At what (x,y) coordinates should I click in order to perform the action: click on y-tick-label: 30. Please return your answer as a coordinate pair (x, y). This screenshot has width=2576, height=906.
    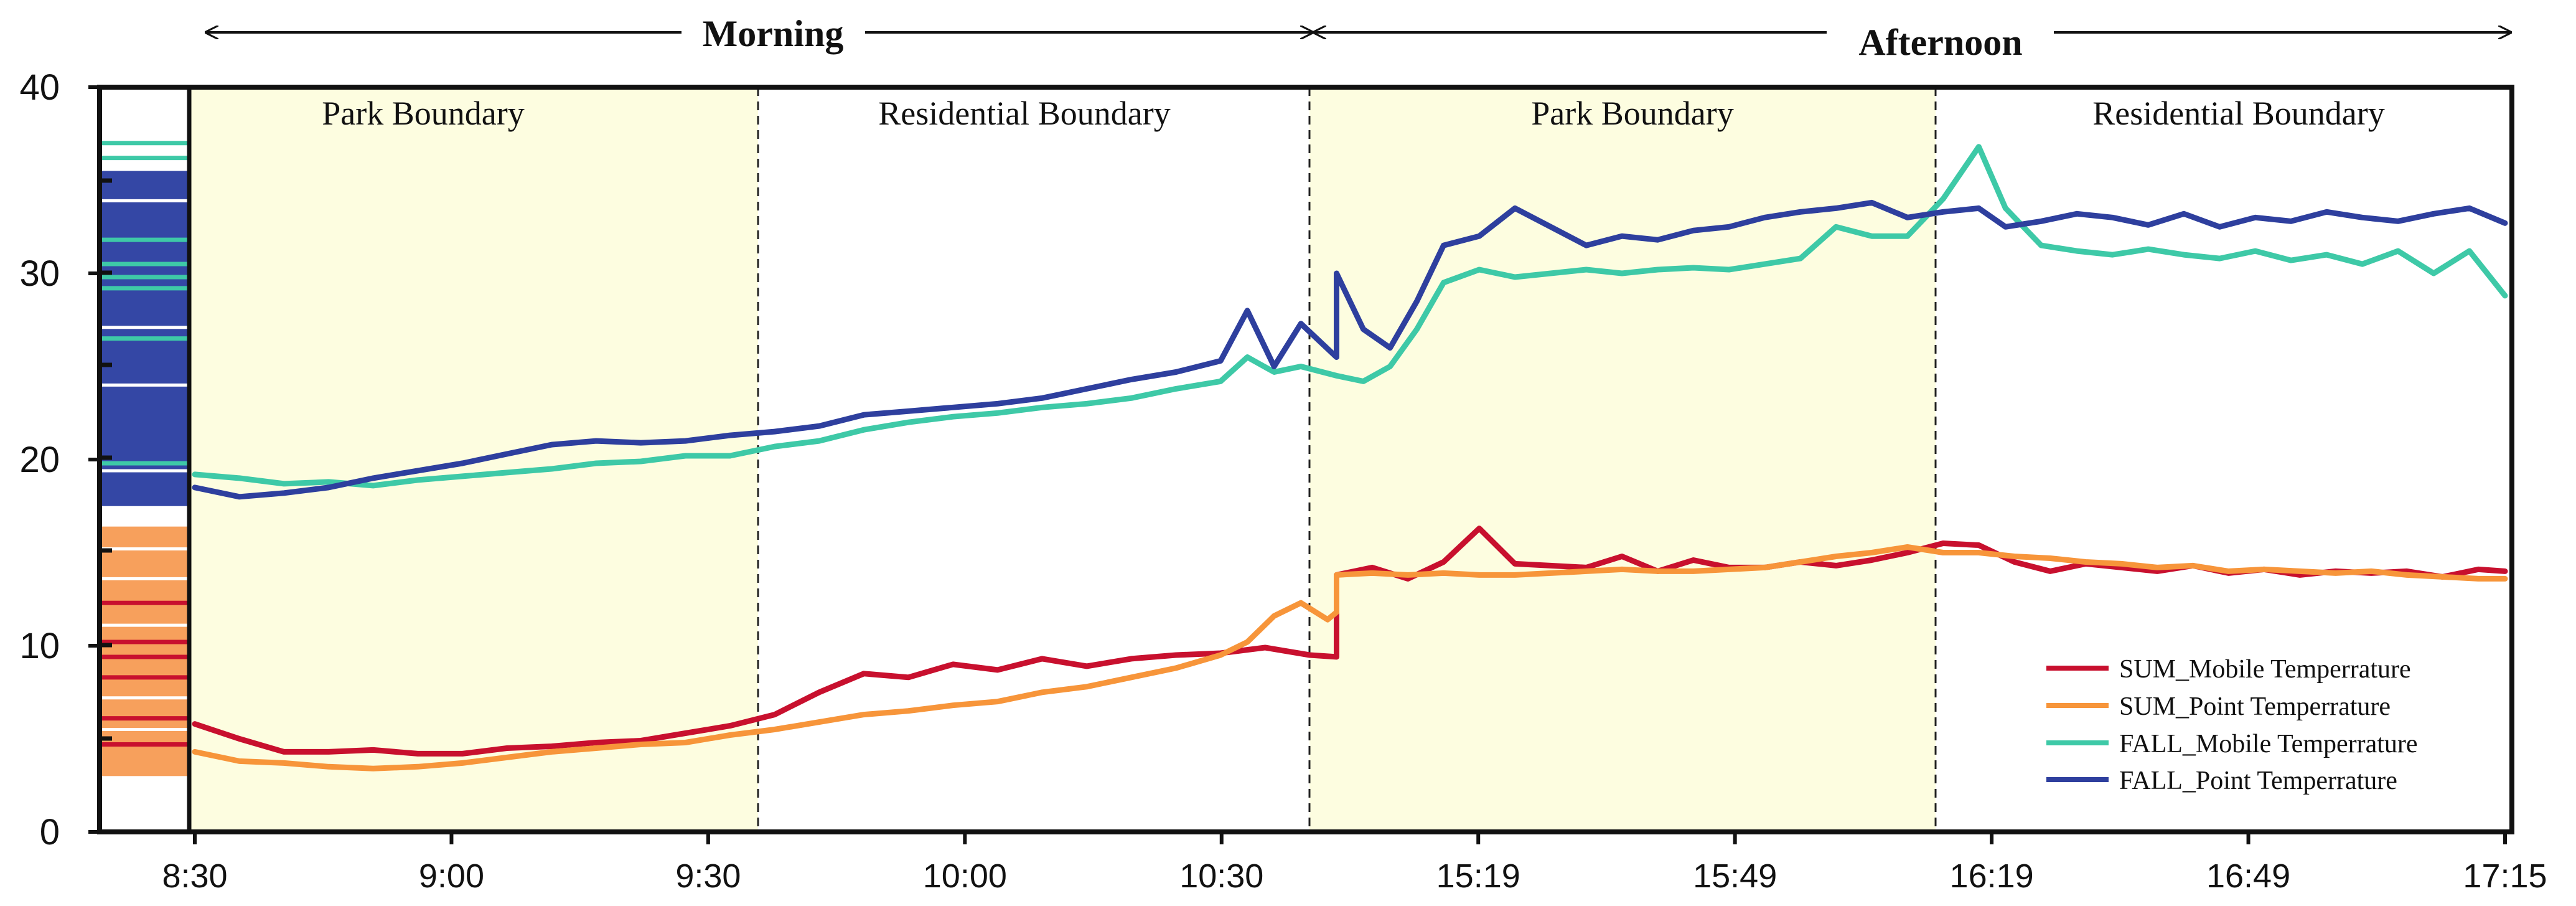
    Looking at the image, I should click on (39, 273).